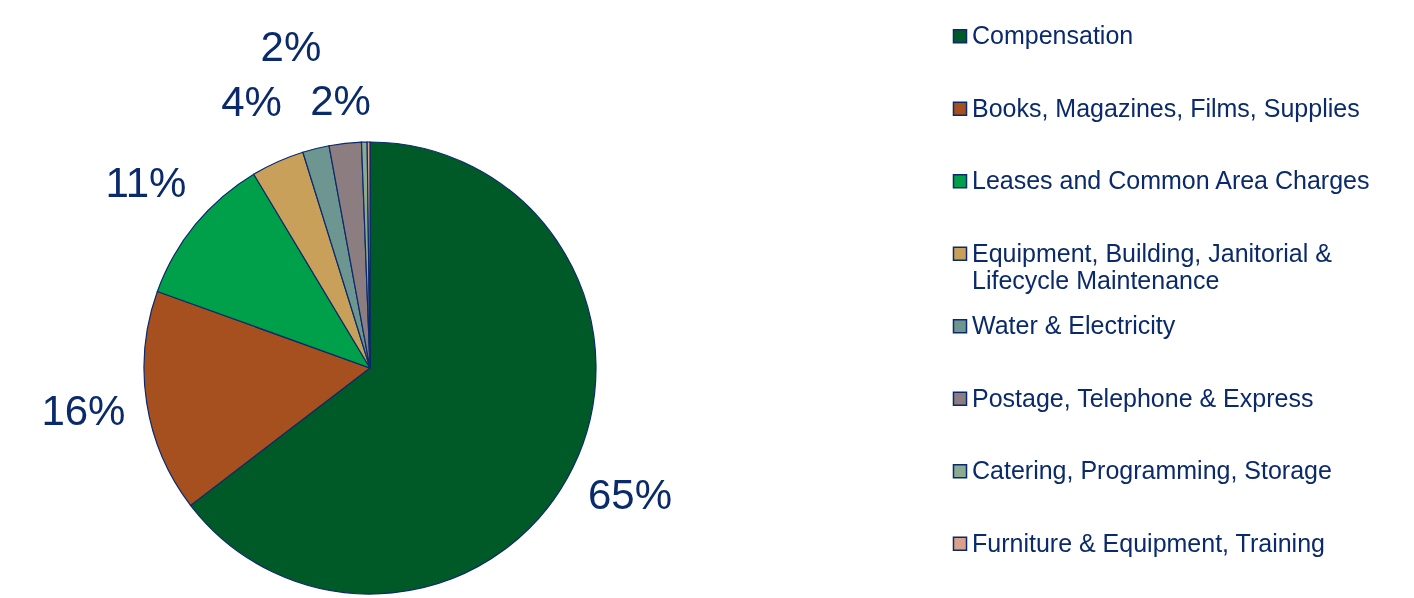 The image size is (1414, 598). I want to click on legend-label: Leases and Common Area Charges, so click(1171, 180).